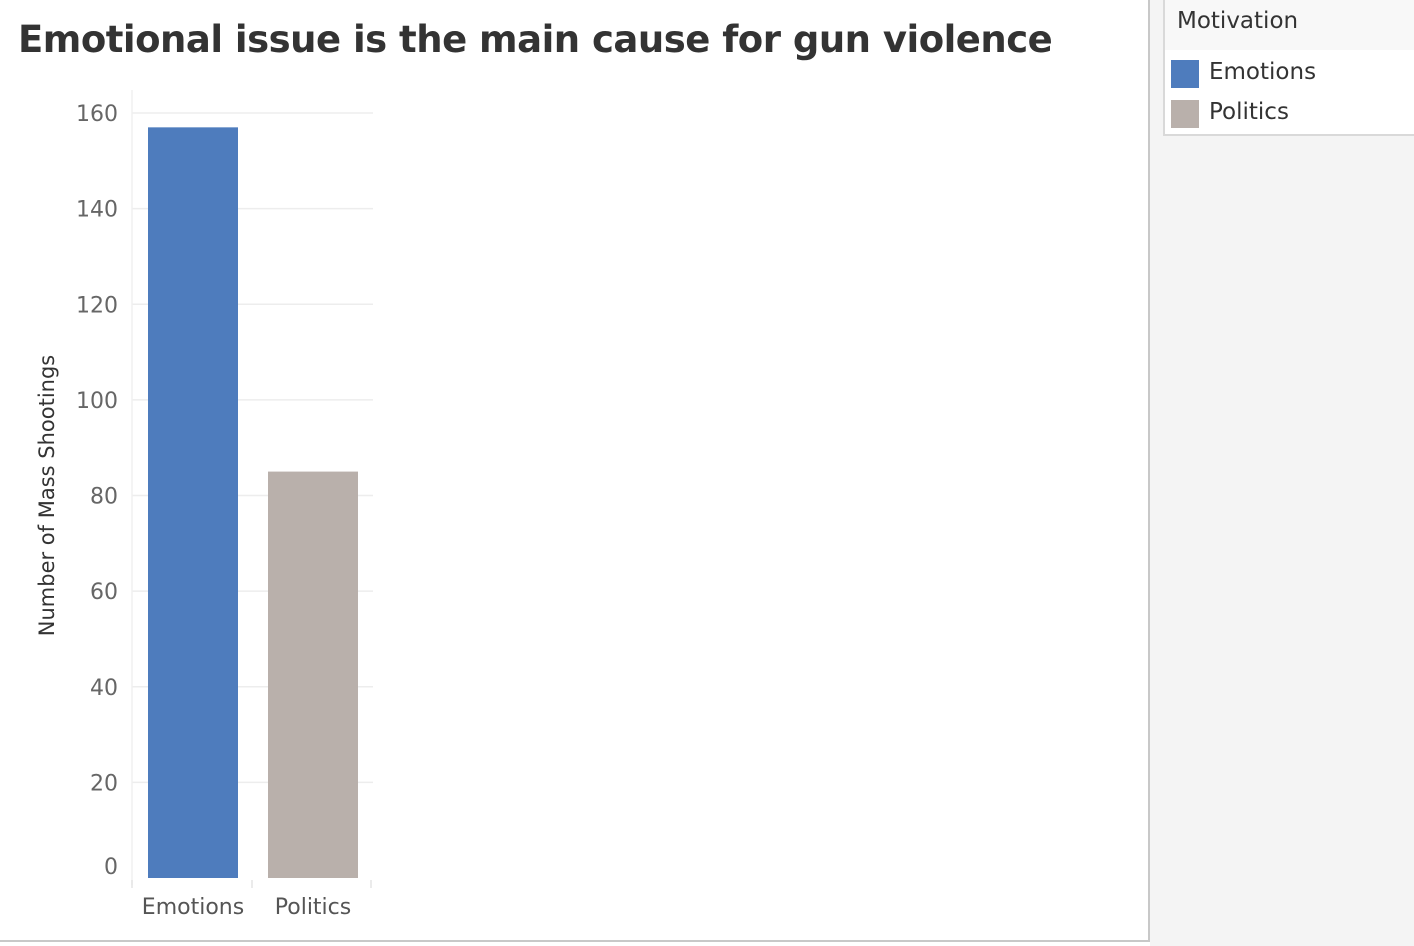 The image size is (1414, 946). I want to click on y-axis-title: Number of Mass Shootings, so click(47, 495).